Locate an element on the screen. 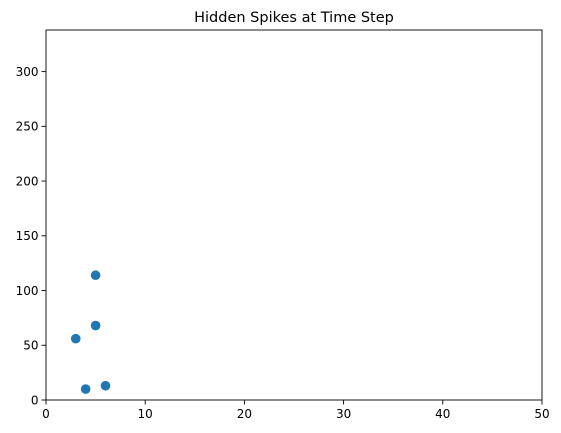  chart-title: Hidden Spikes at Time Step is located at coordinates (294, 18).